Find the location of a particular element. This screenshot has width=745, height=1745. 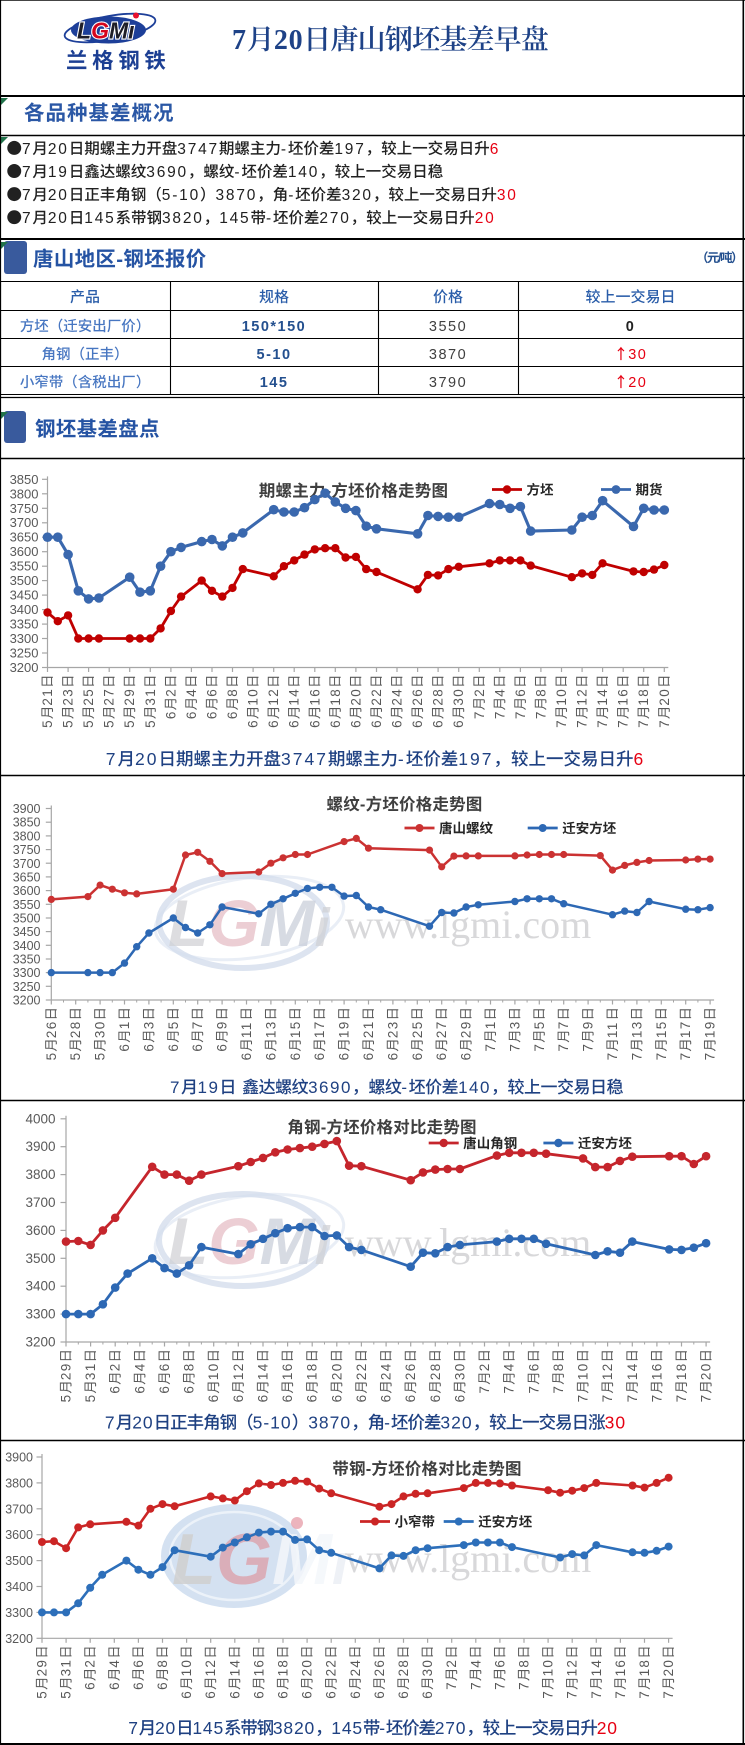

svg-text: 270 is located at coordinates (334, 218).